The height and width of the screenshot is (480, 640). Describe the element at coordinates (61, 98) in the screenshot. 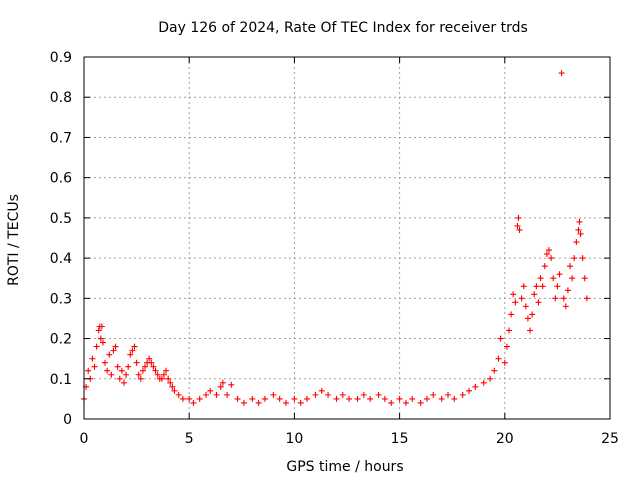

I see `y-tick-label: 0.8` at that location.